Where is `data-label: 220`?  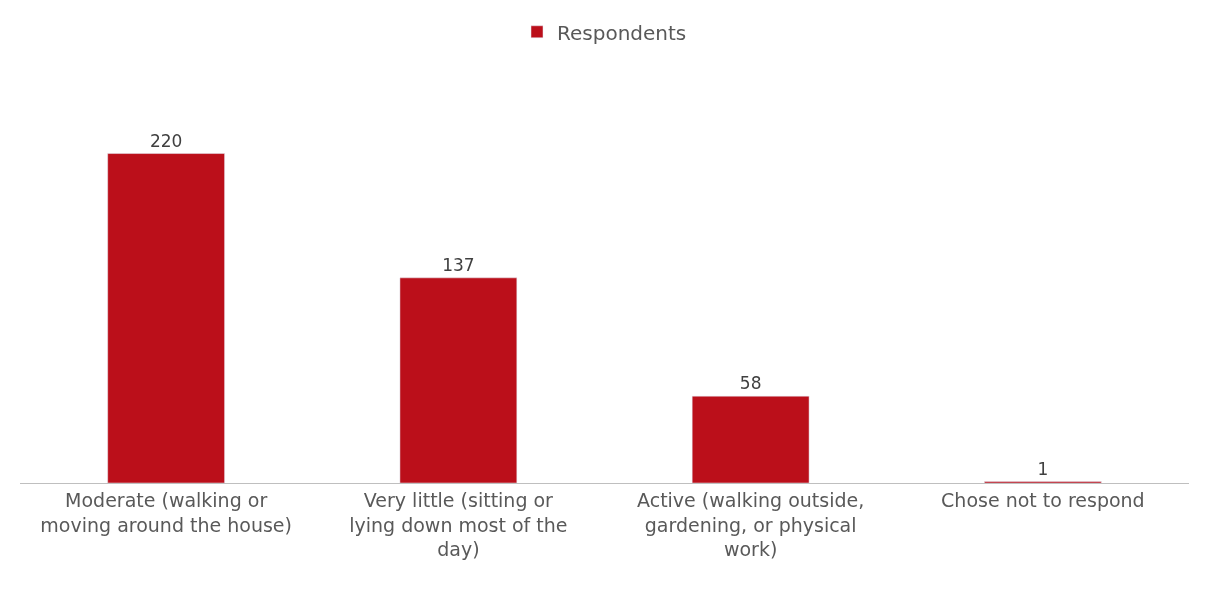 data-label: 220 is located at coordinates (166, 140).